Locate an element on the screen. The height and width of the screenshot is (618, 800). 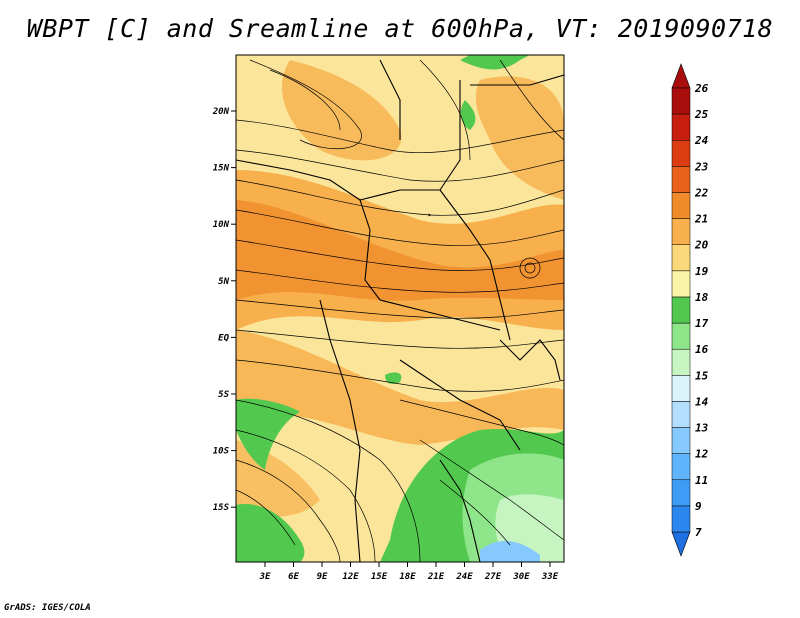
colorbar-label: 16 is located at coordinates (702, 349).